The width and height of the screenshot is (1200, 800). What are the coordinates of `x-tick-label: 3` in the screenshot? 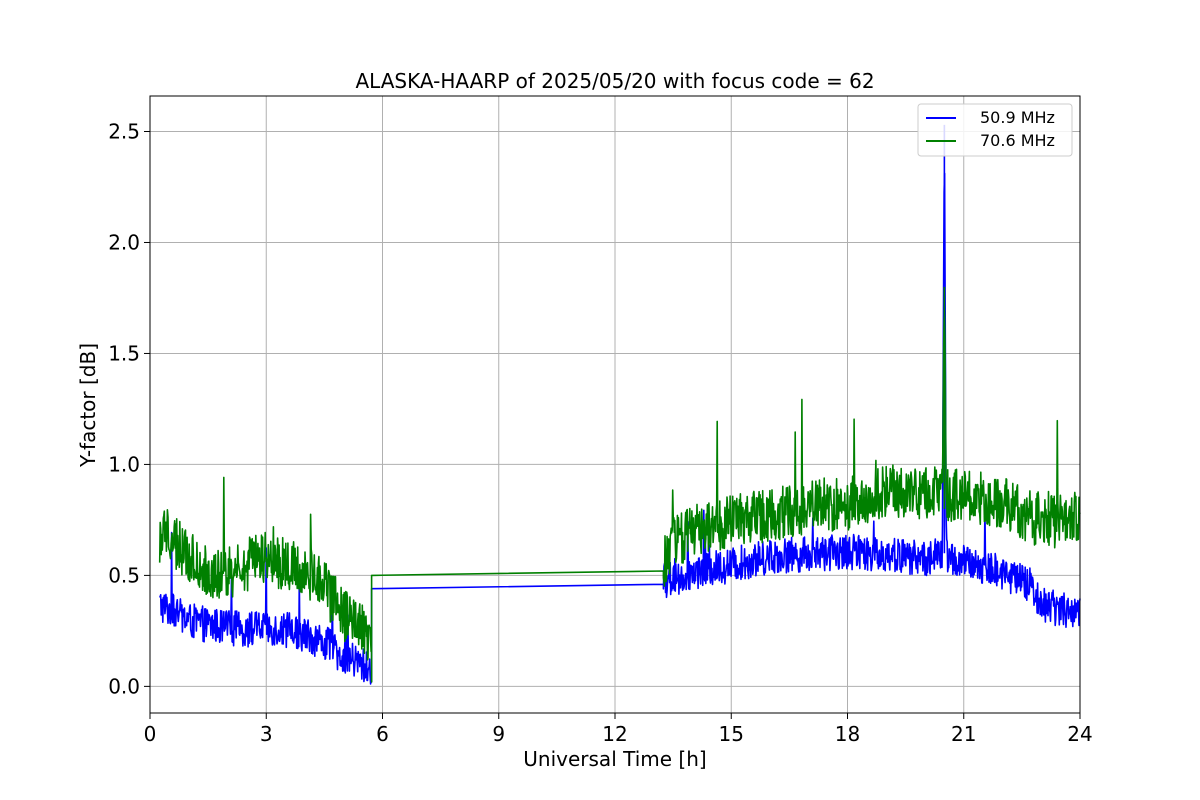 It's located at (266, 734).